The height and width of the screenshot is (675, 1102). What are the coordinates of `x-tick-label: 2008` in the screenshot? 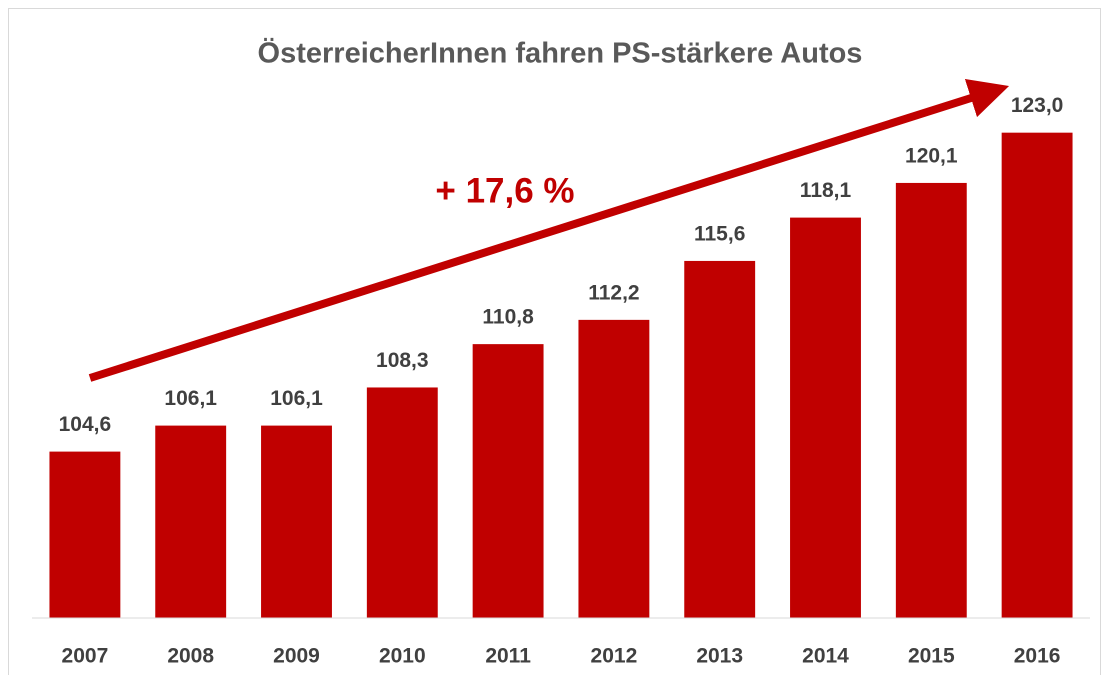 It's located at (190, 656).